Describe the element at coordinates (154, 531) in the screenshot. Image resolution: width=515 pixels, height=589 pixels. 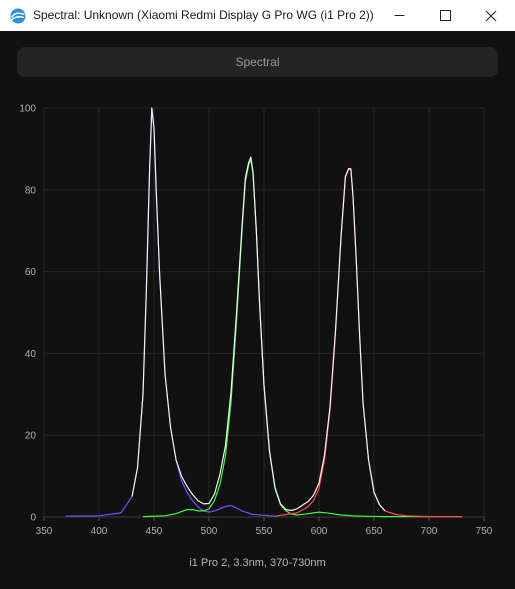
I see `x-tick-label: 450` at that location.